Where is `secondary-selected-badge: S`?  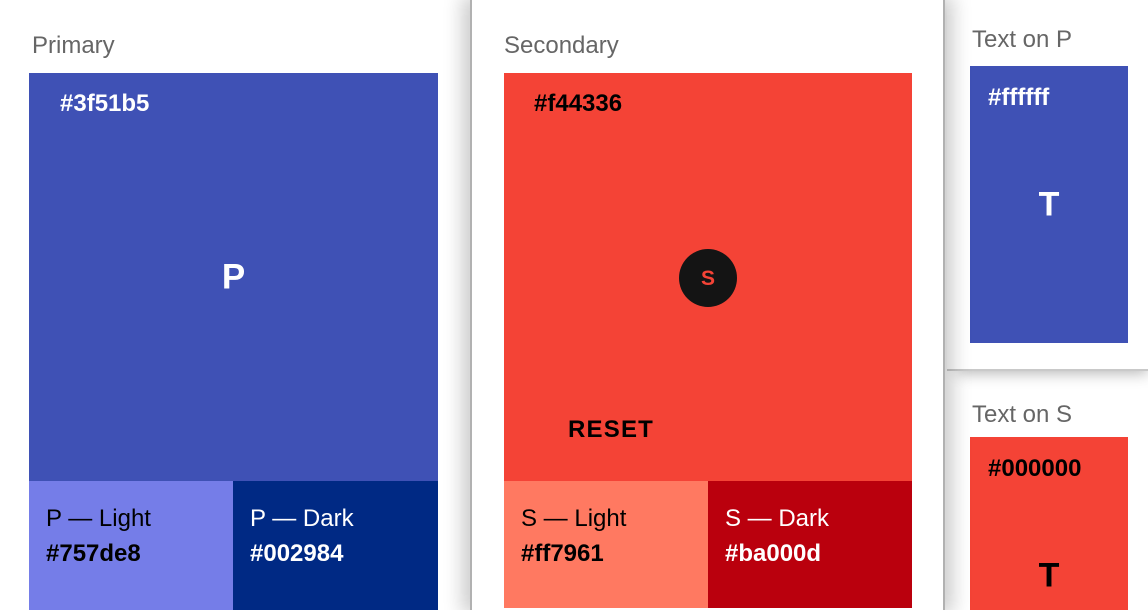
secondary-selected-badge: S is located at coordinates (708, 278).